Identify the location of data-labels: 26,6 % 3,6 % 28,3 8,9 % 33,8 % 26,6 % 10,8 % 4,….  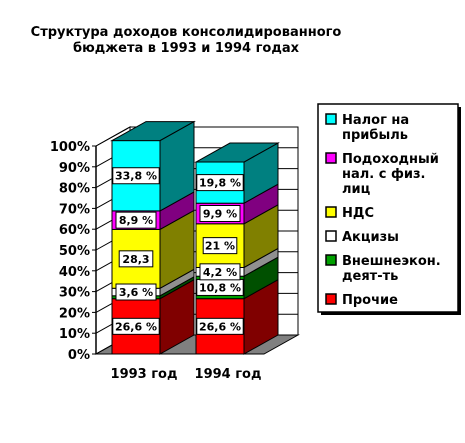
(178, 251).